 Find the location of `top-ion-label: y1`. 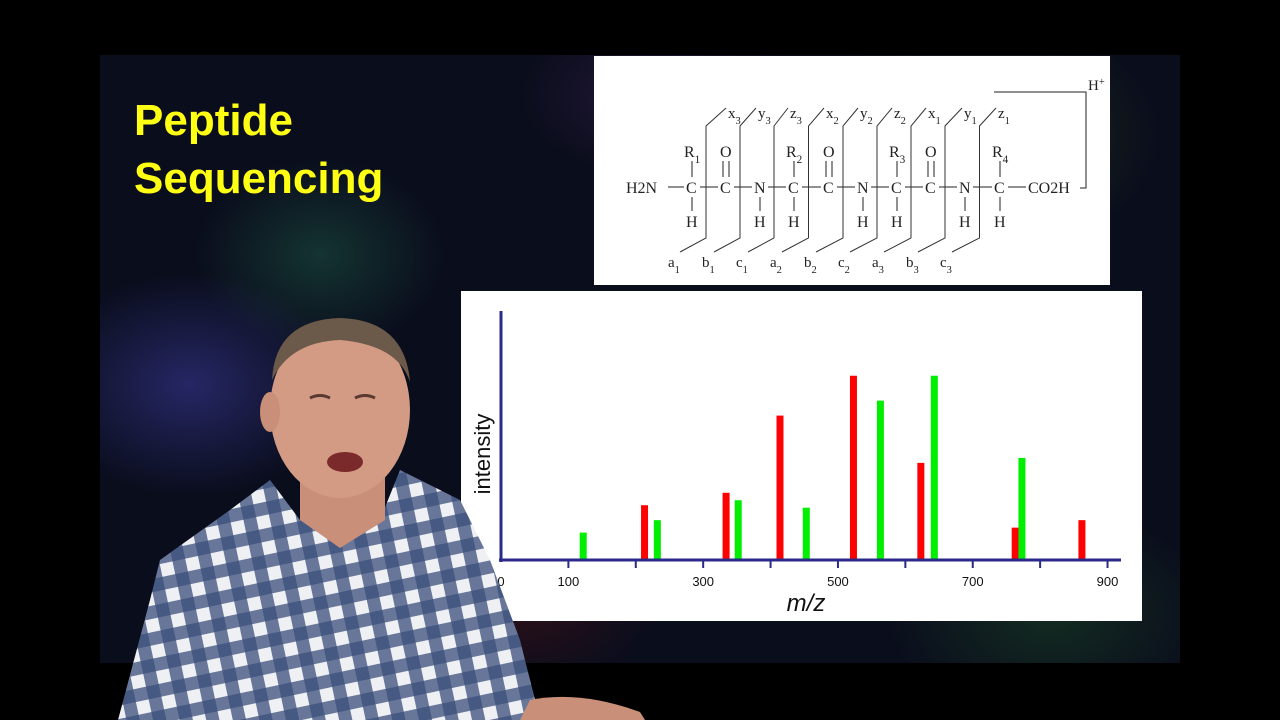

top-ion-label: y1 is located at coordinates (970, 116).